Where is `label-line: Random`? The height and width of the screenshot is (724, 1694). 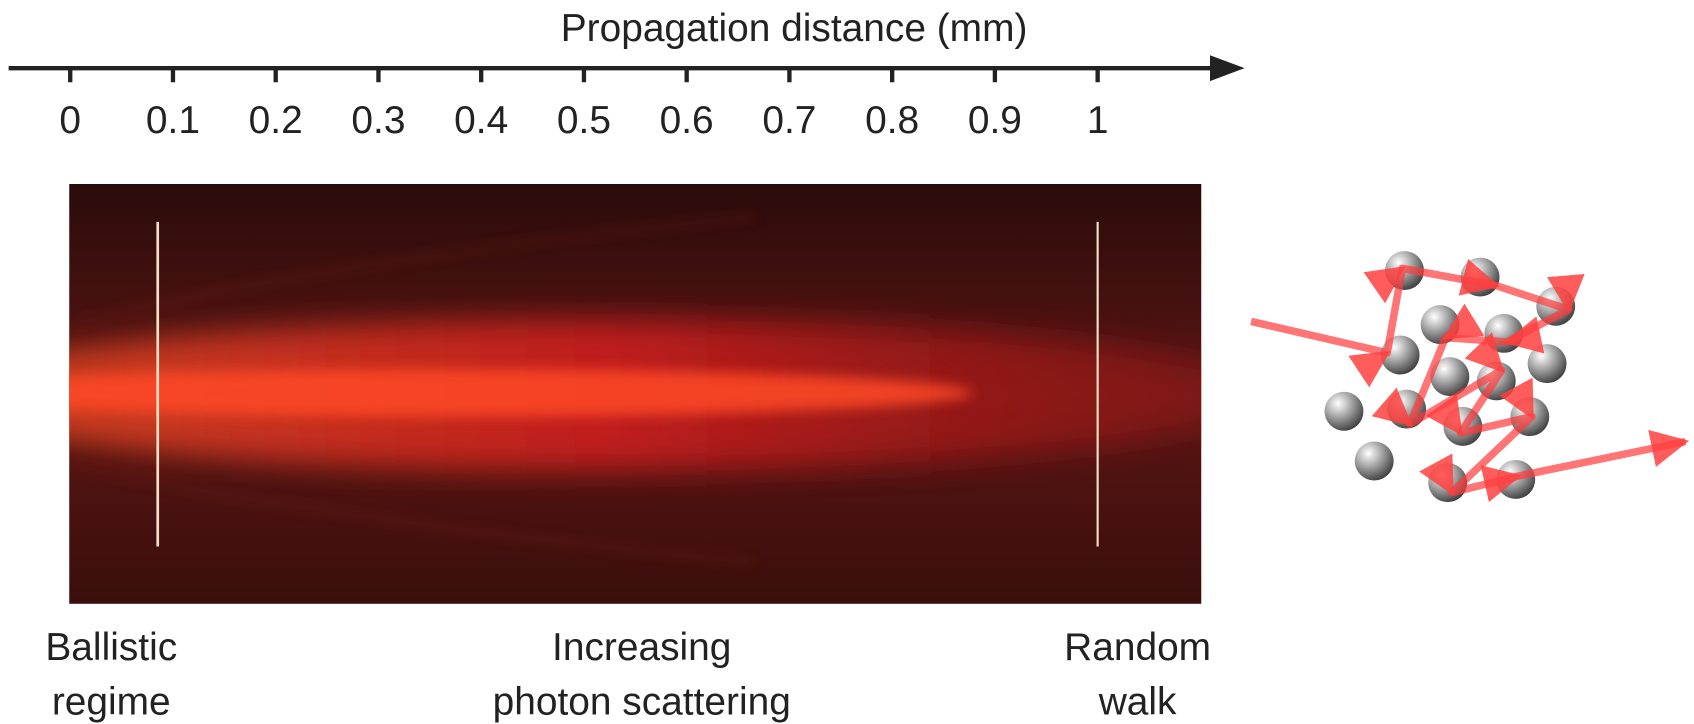
label-line: Random is located at coordinates (1137, 647).